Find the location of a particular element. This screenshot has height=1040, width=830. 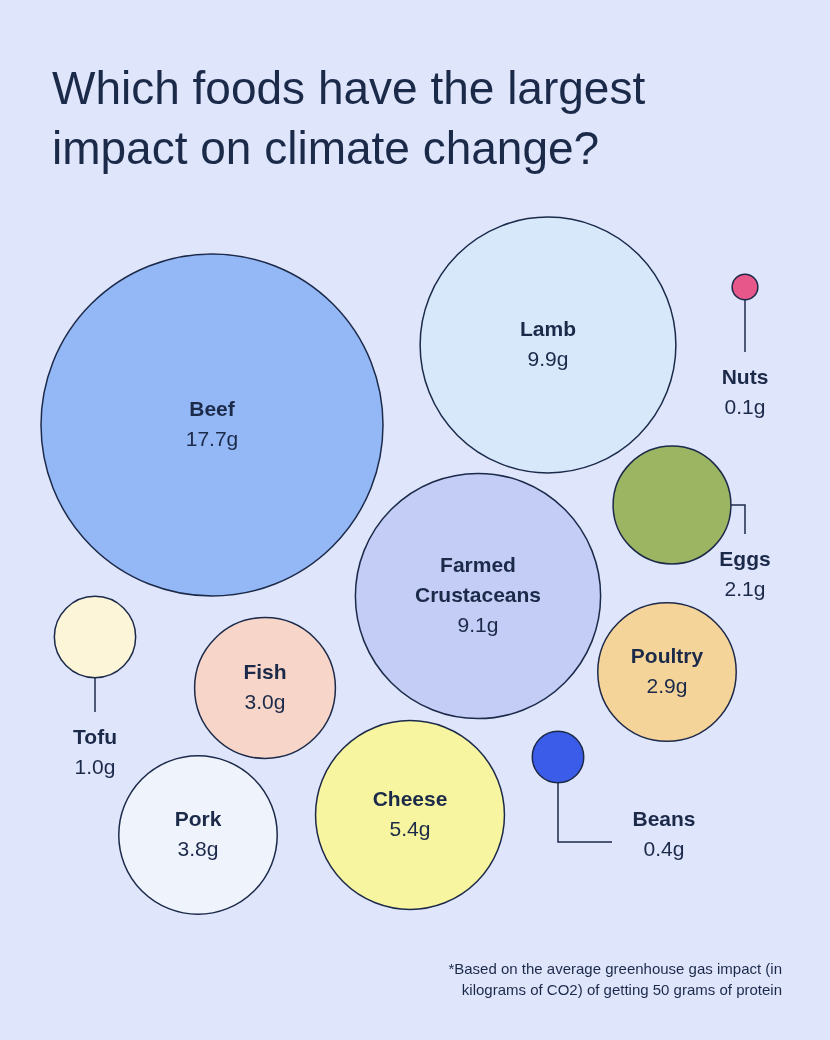

category-label: Eggs is located at coordinates (745, 558).